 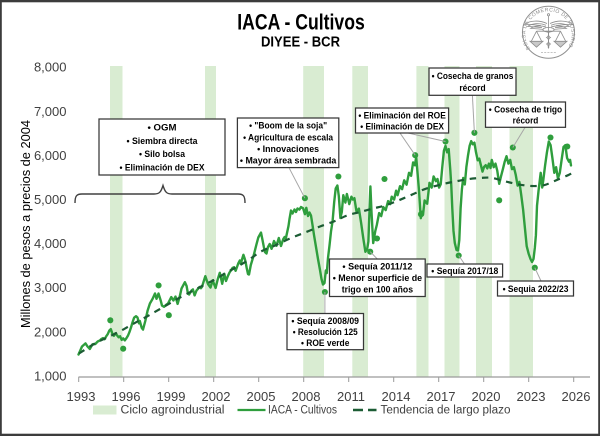 What do you see at coordinates (377, 290) in the screenshot?
I see `svg-text: trigo en 100 años` at bounding box center [377, 290].